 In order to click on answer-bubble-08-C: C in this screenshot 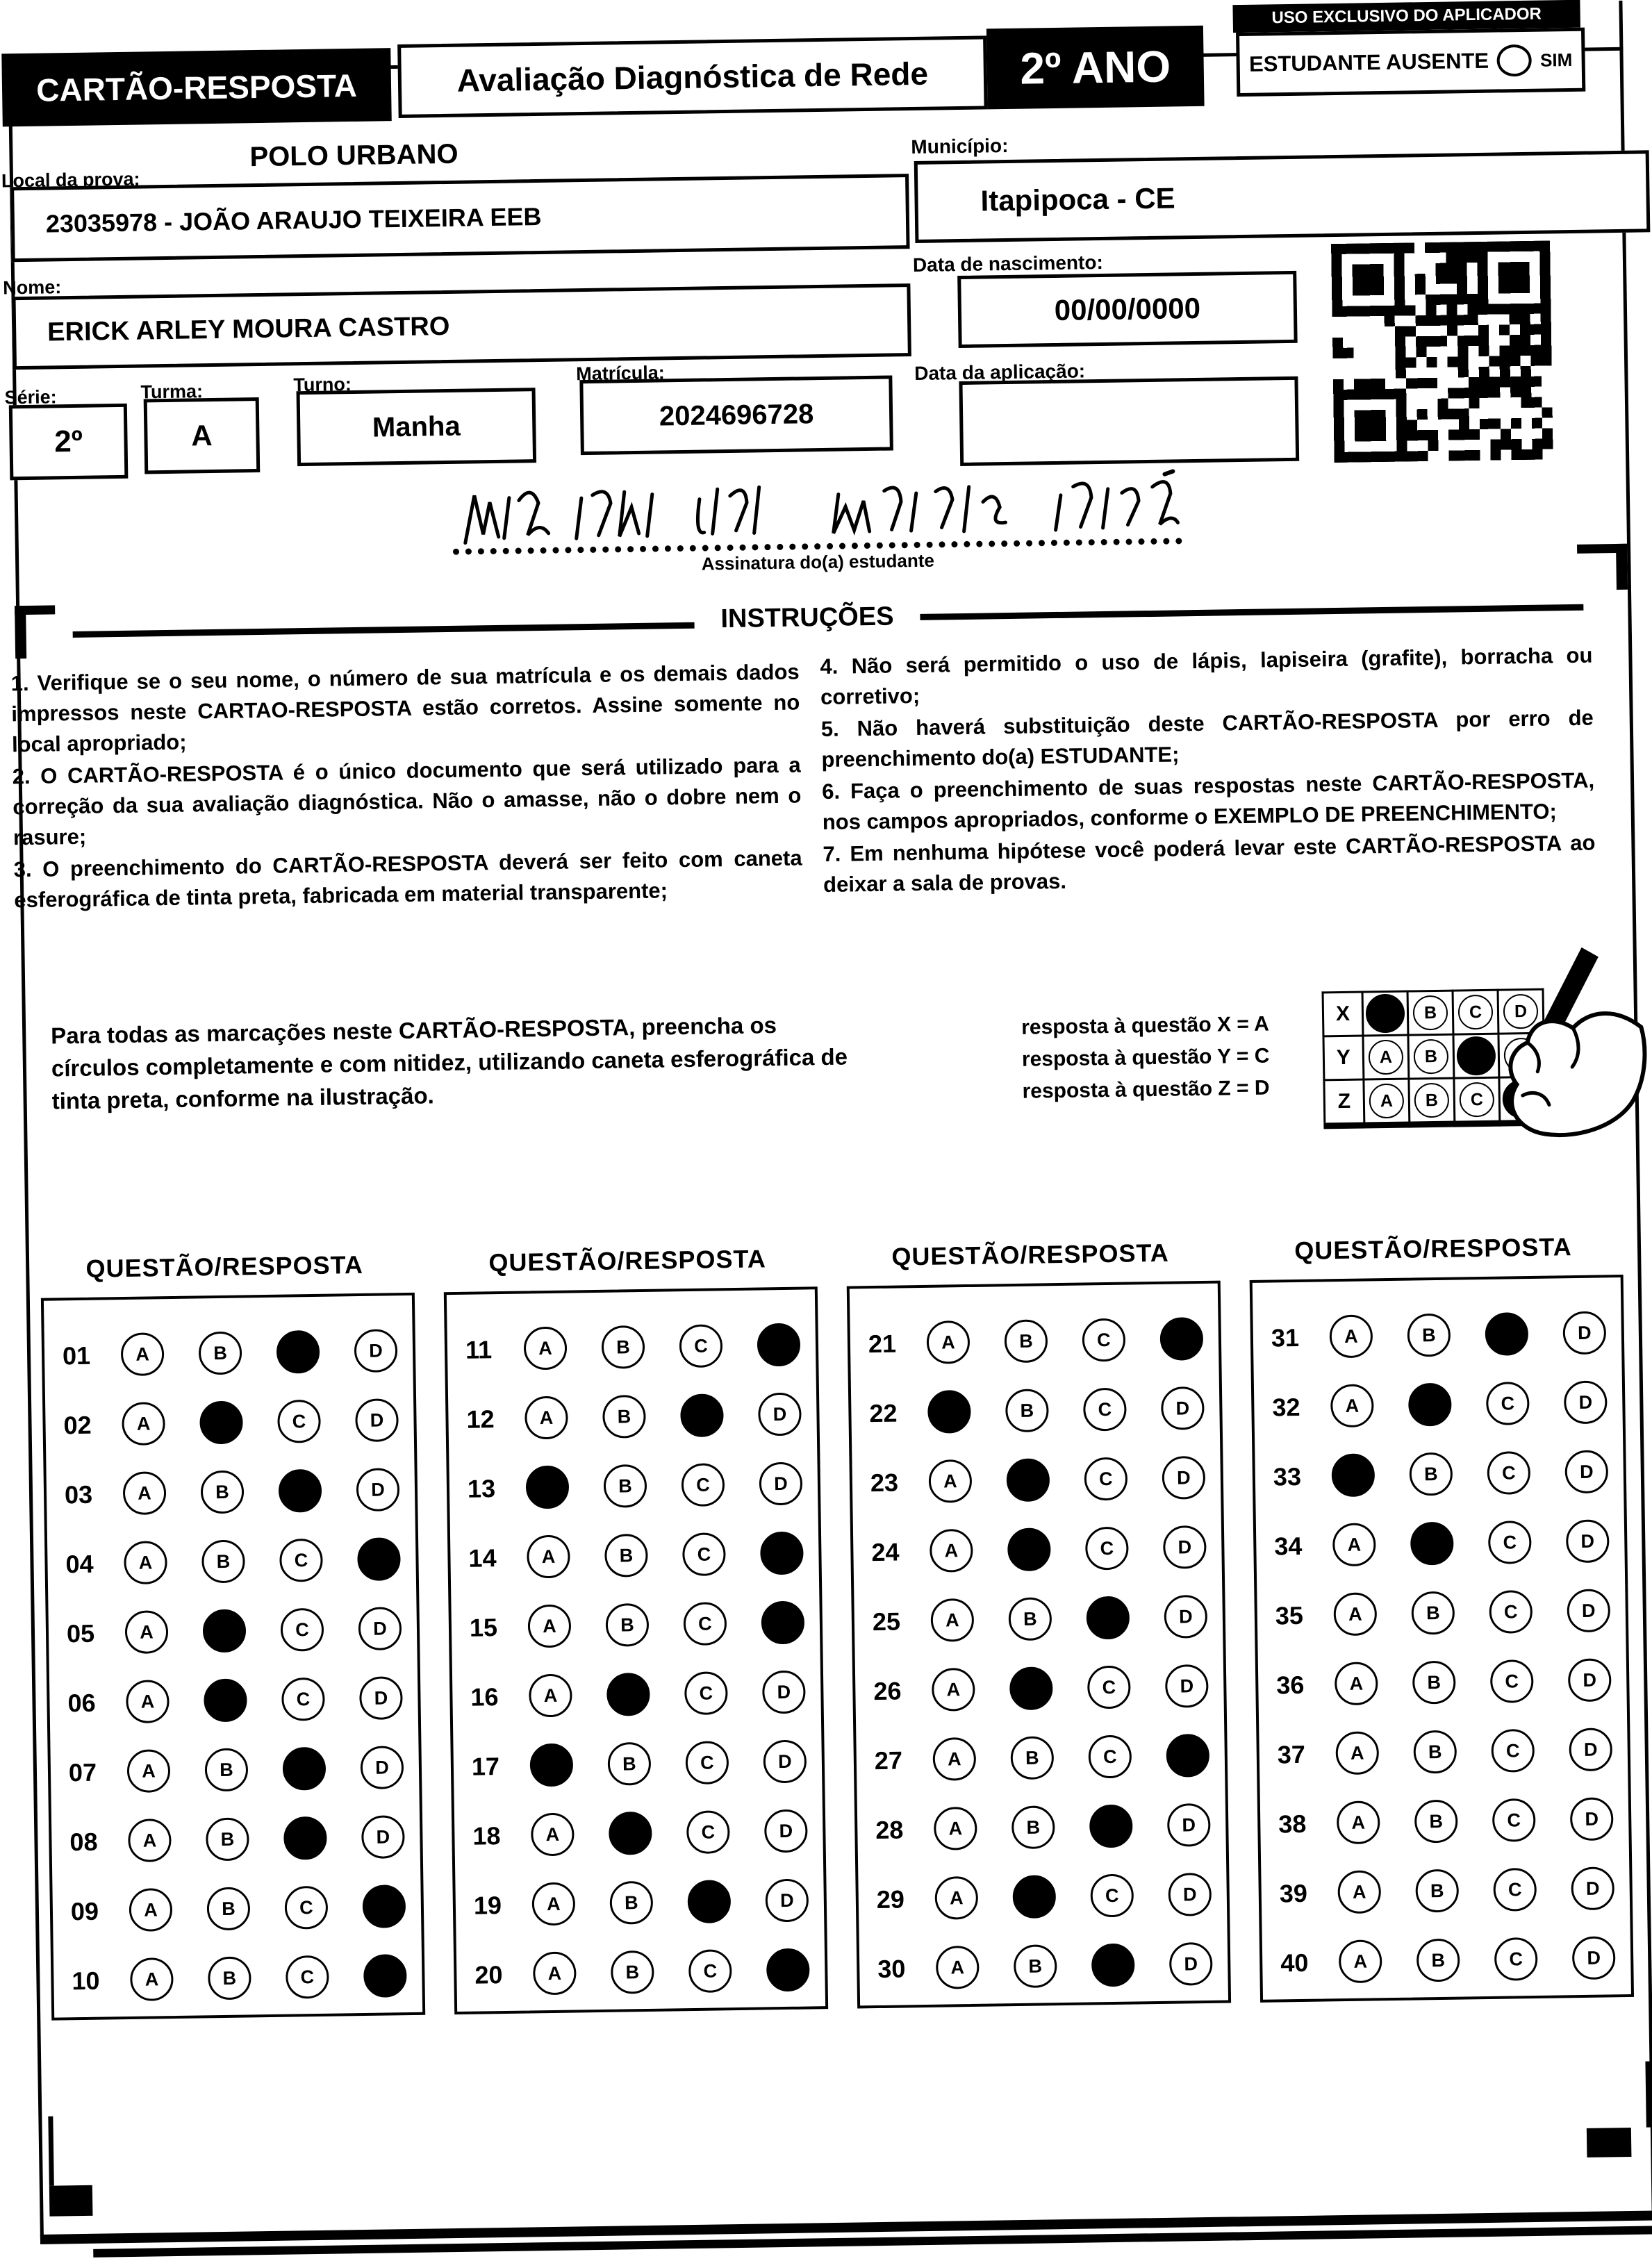, I will do `click(305, 1838)`.